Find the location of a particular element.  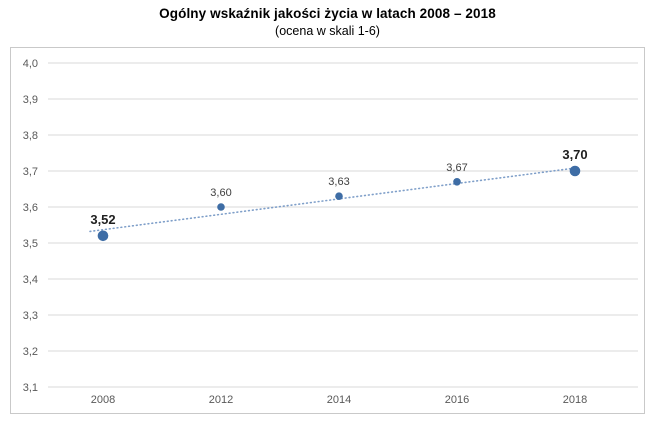

data-point-label: 3,63 is located at coordinates (338, 182).